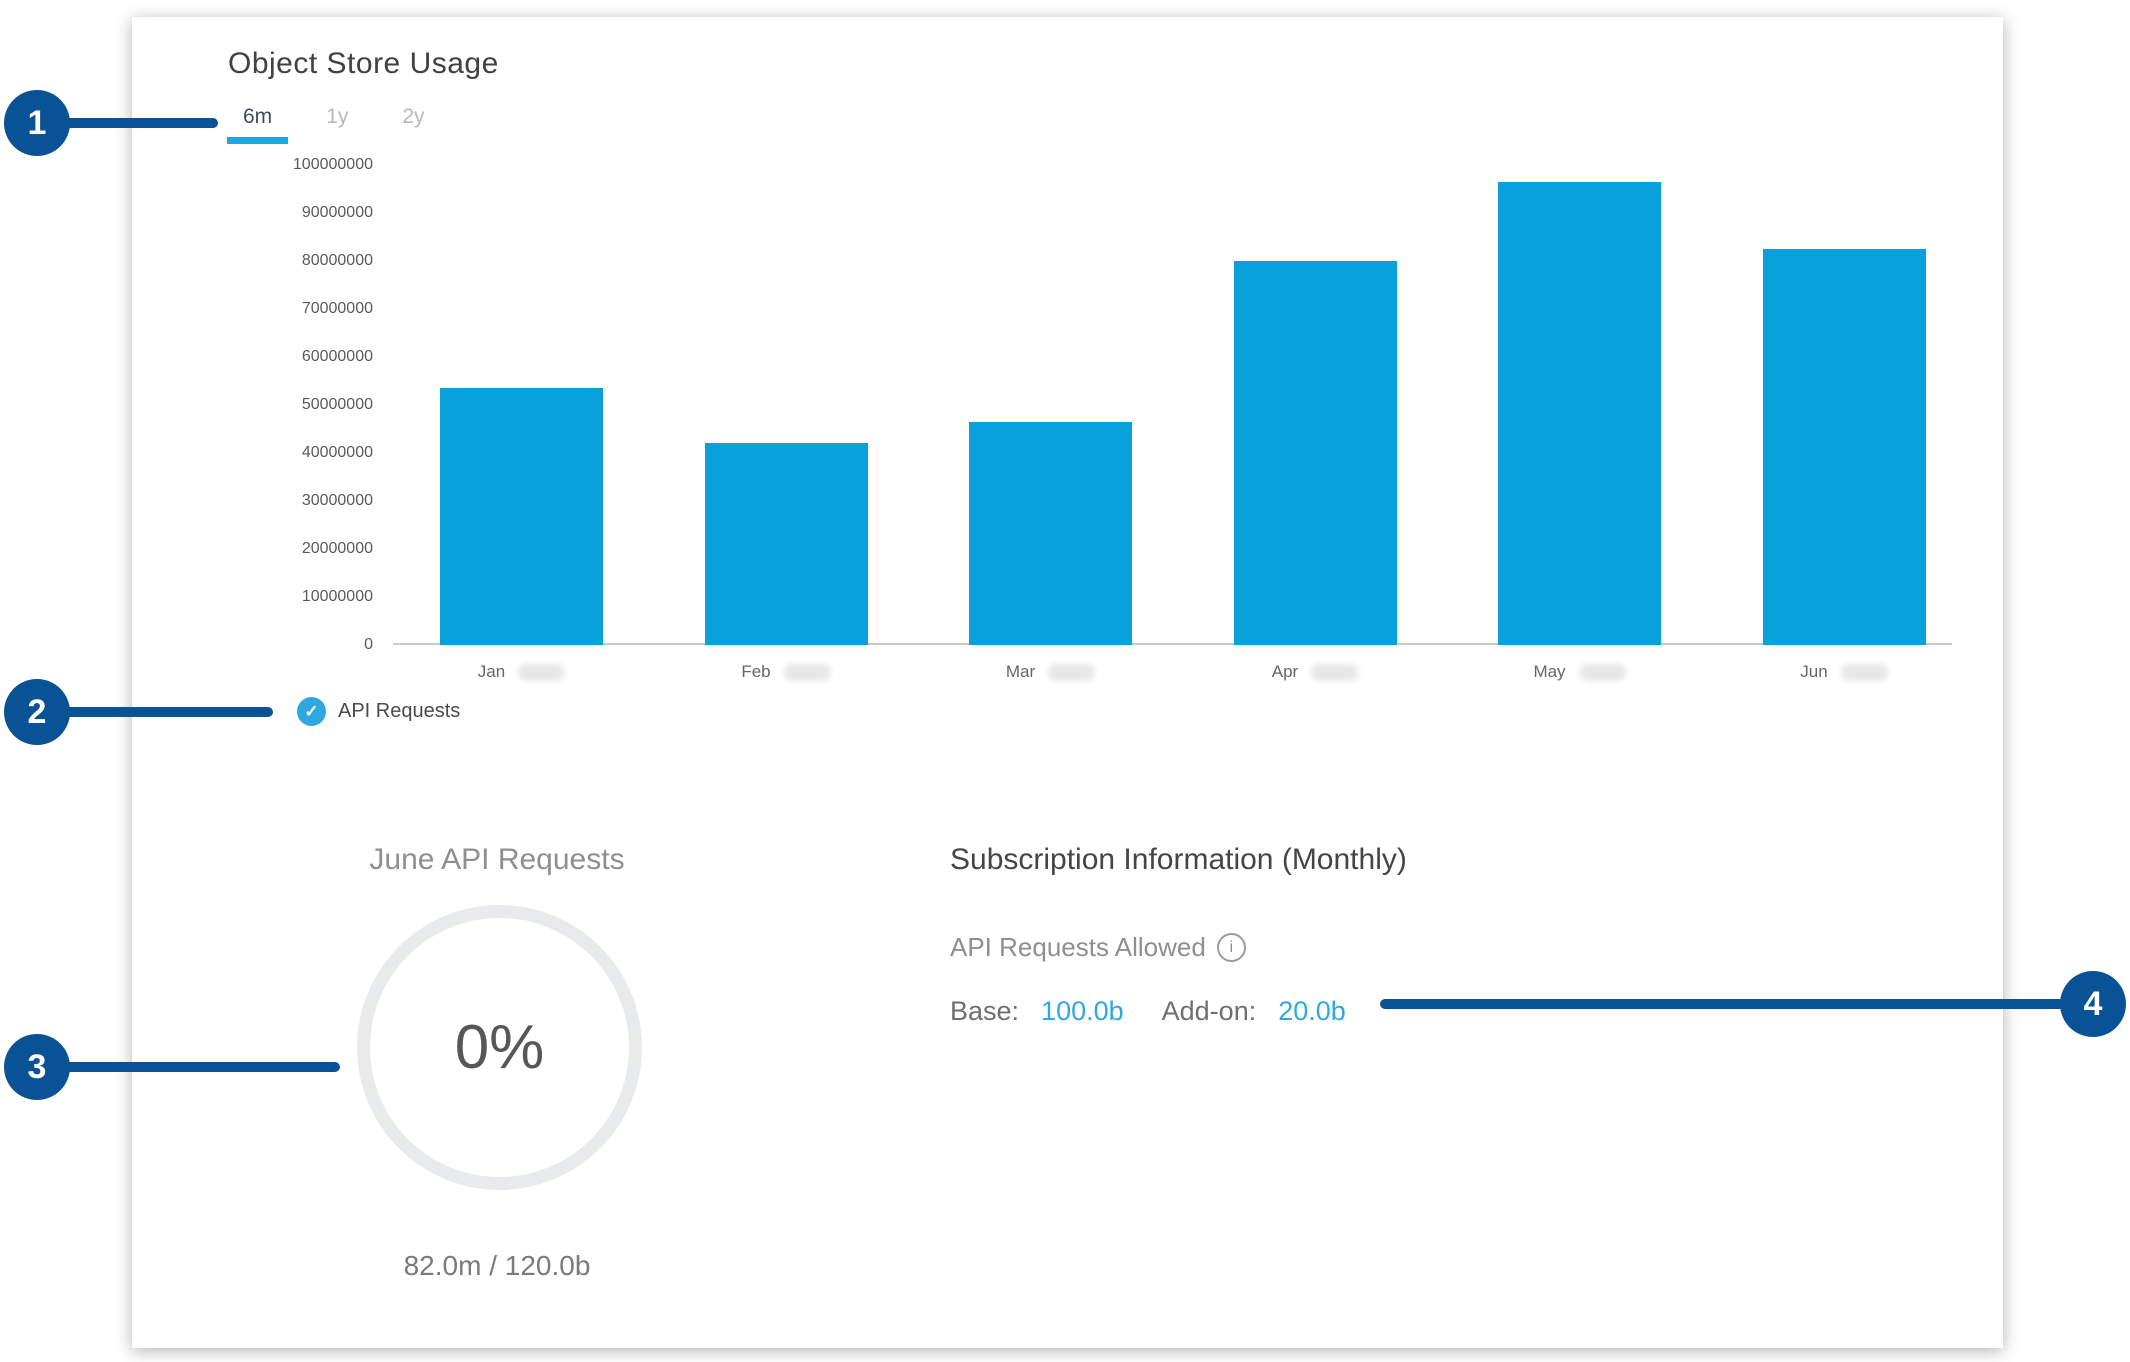  What do you see at coordinates (337, 212) in the screenshot?
I see `y-tick-label: 90000000` at bounding box center [337, 212].